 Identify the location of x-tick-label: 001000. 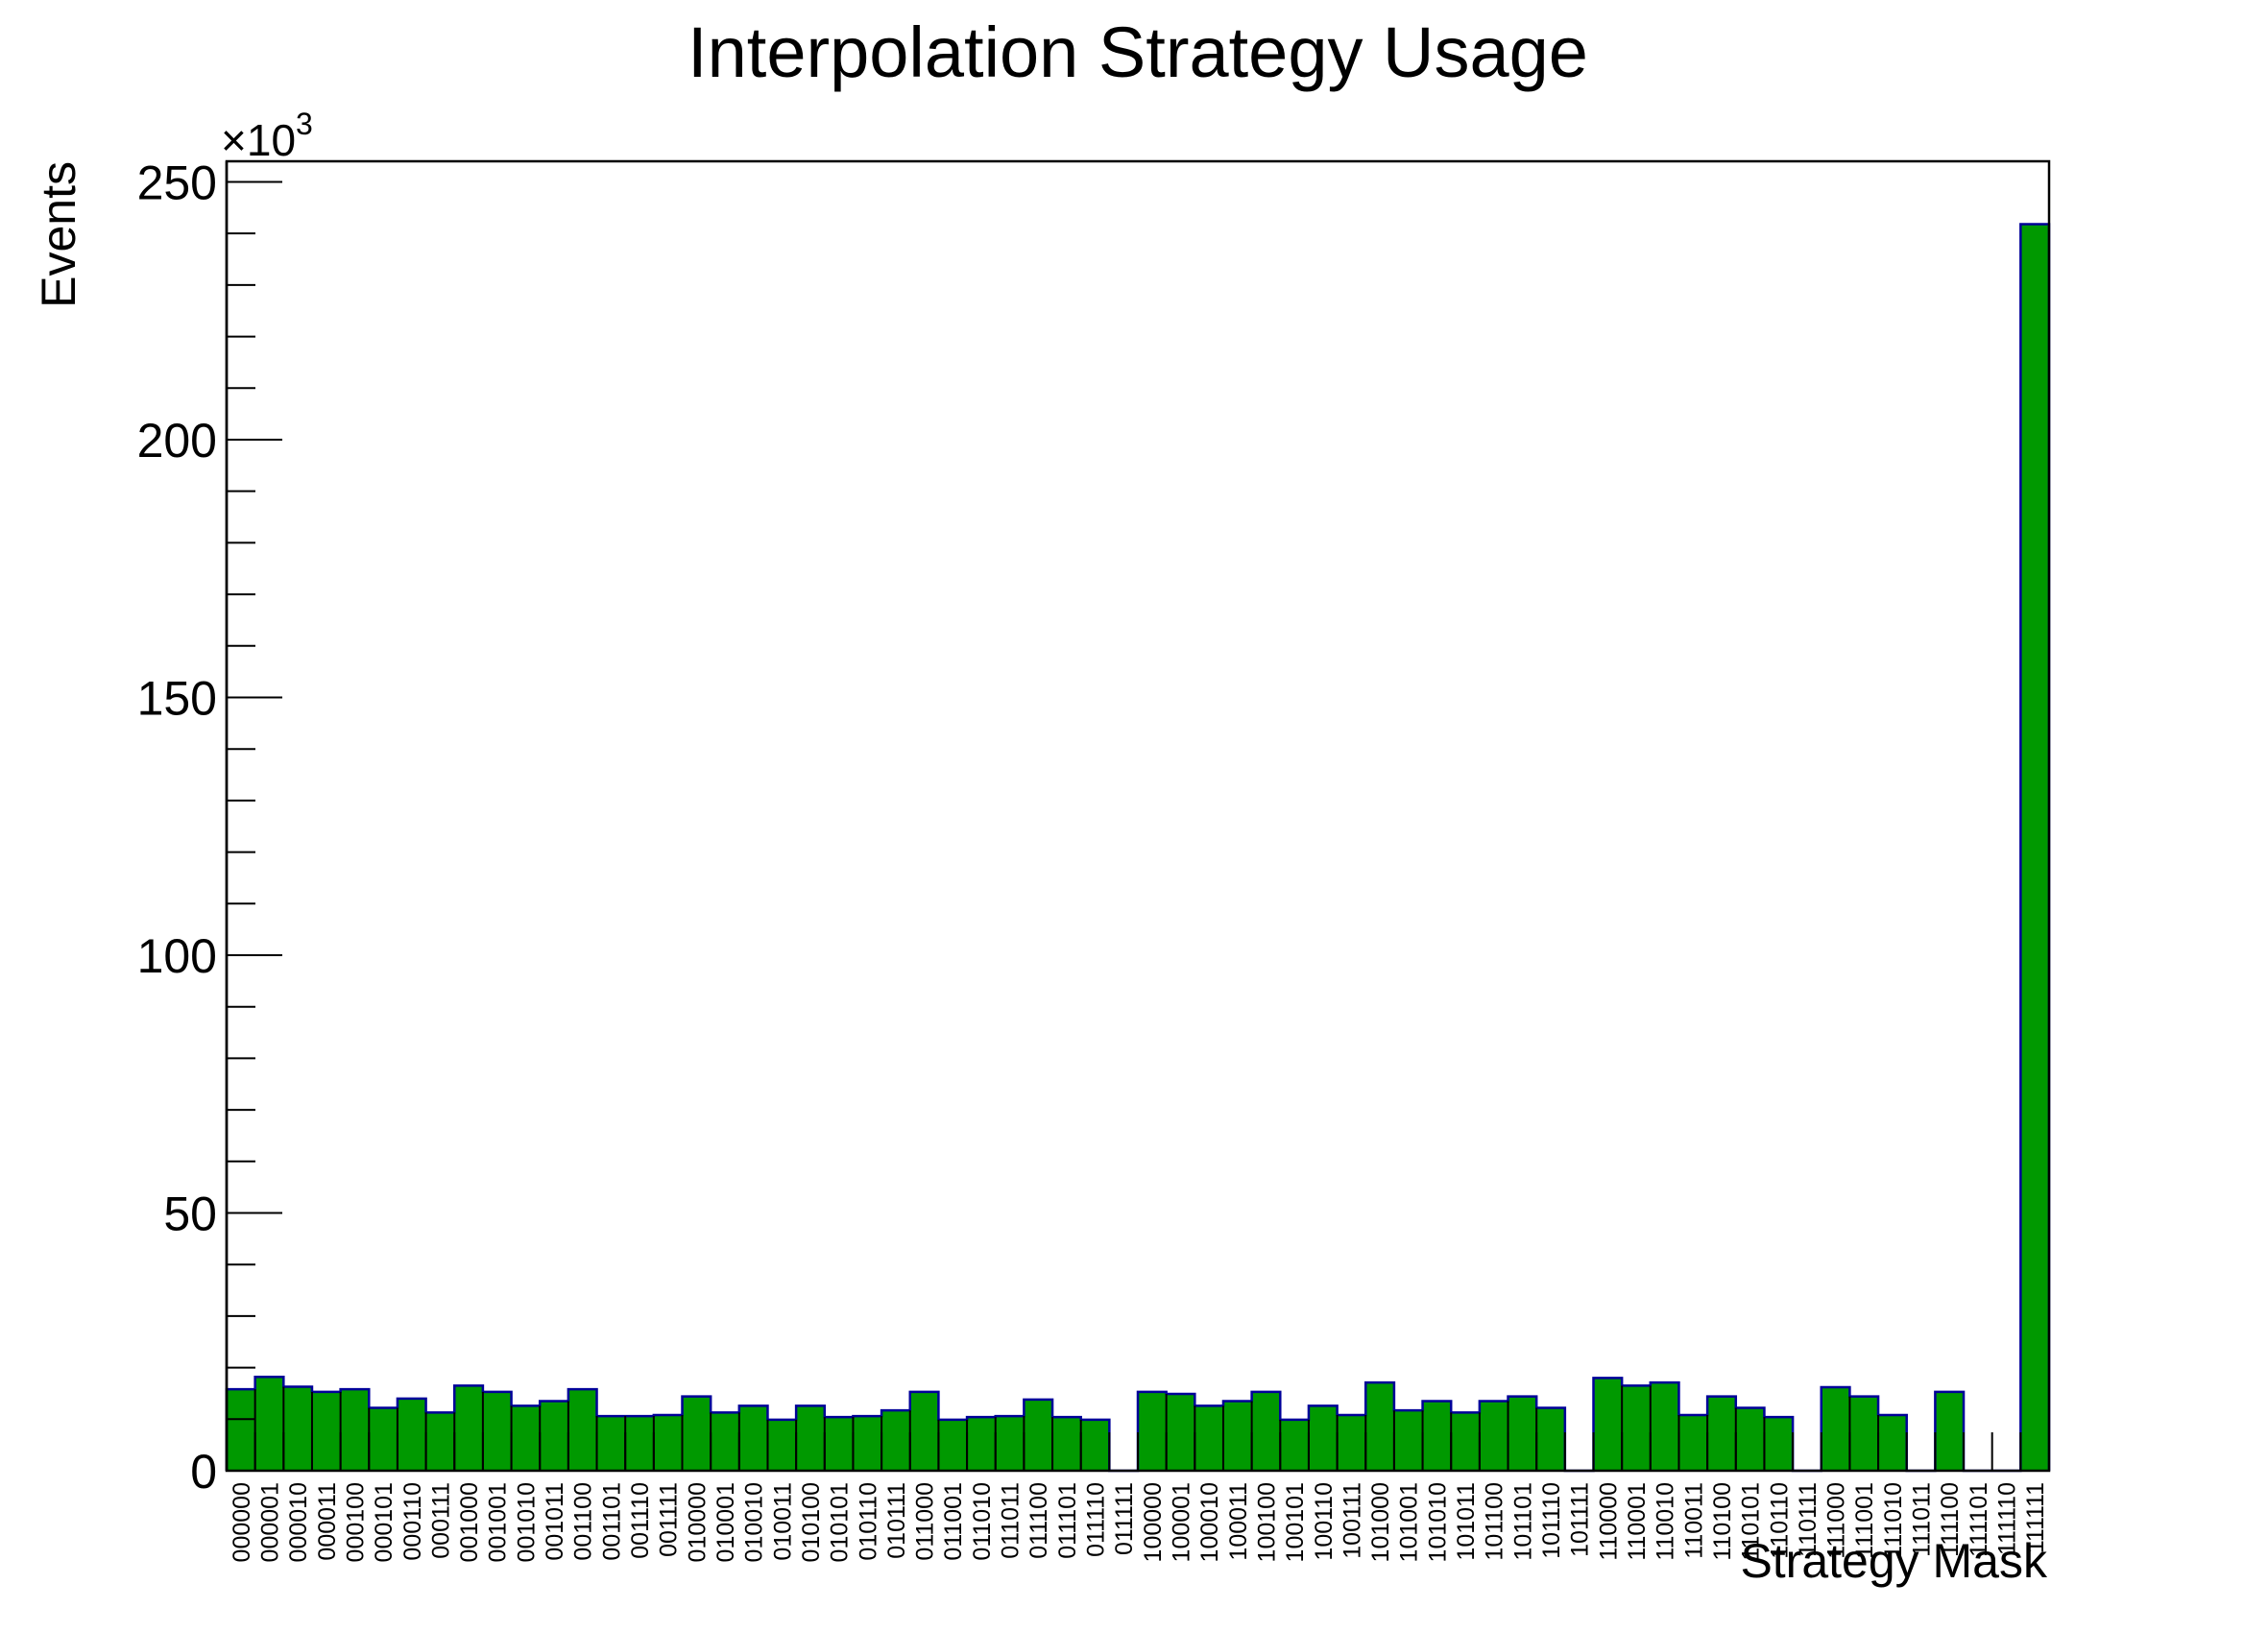
(470, 1522).